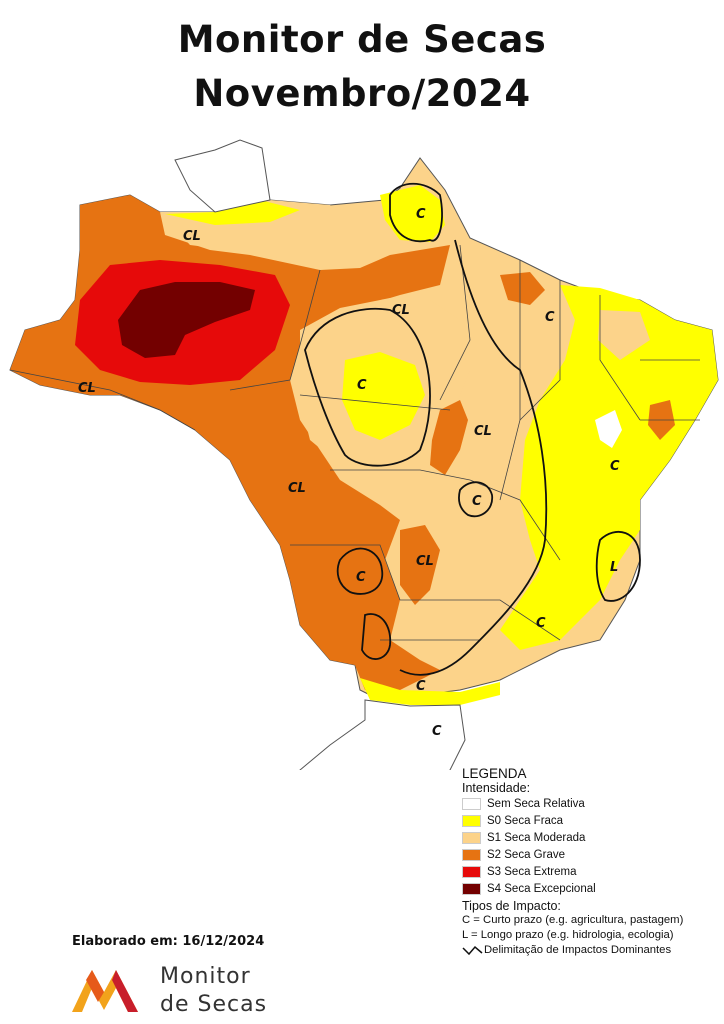 This screenshot has height=1024, width=724. What do you see at coordinates (541, 623) in the screenshot?
I see `impact-label-c-minas-south: C` at bounding box center [541, 623].